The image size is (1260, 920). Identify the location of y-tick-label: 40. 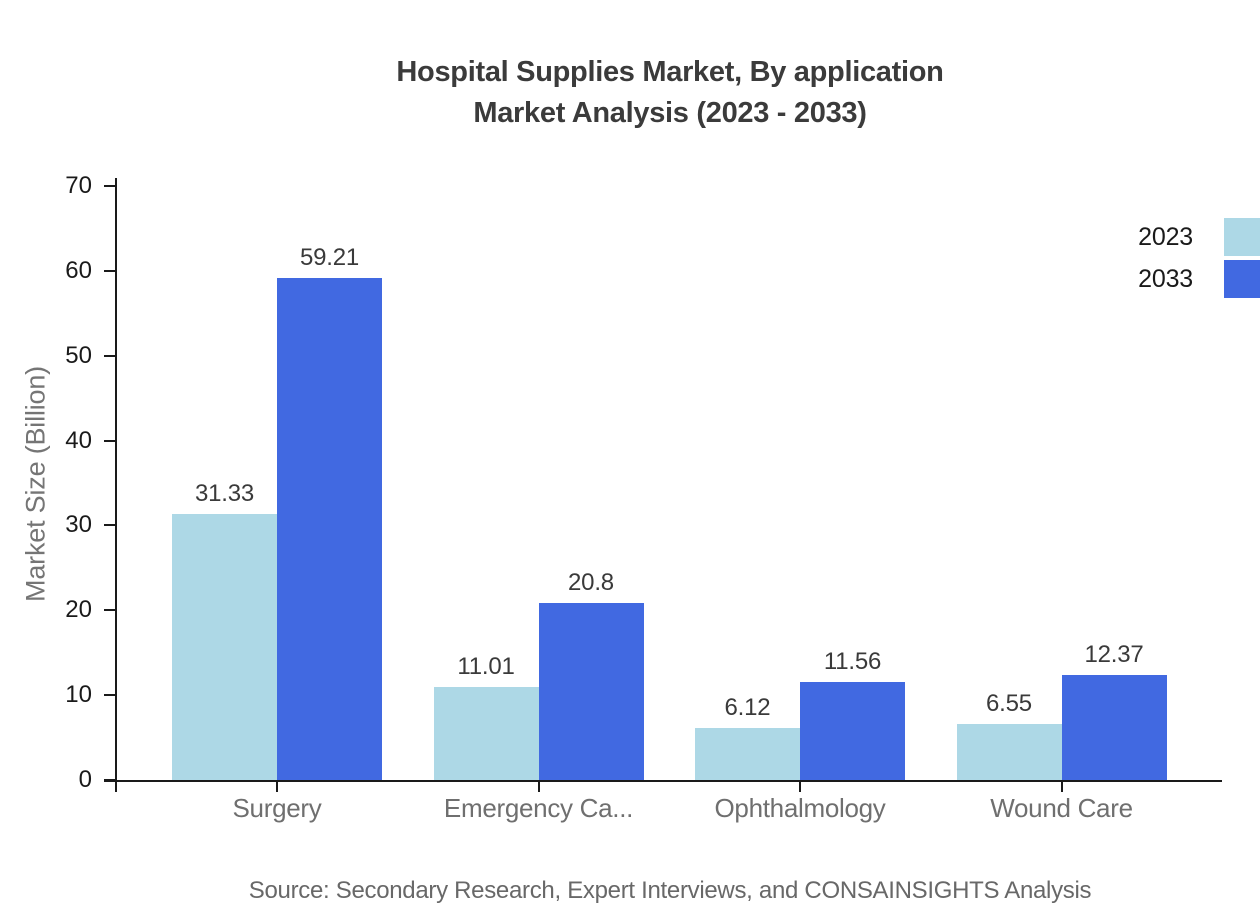
(78, 440).